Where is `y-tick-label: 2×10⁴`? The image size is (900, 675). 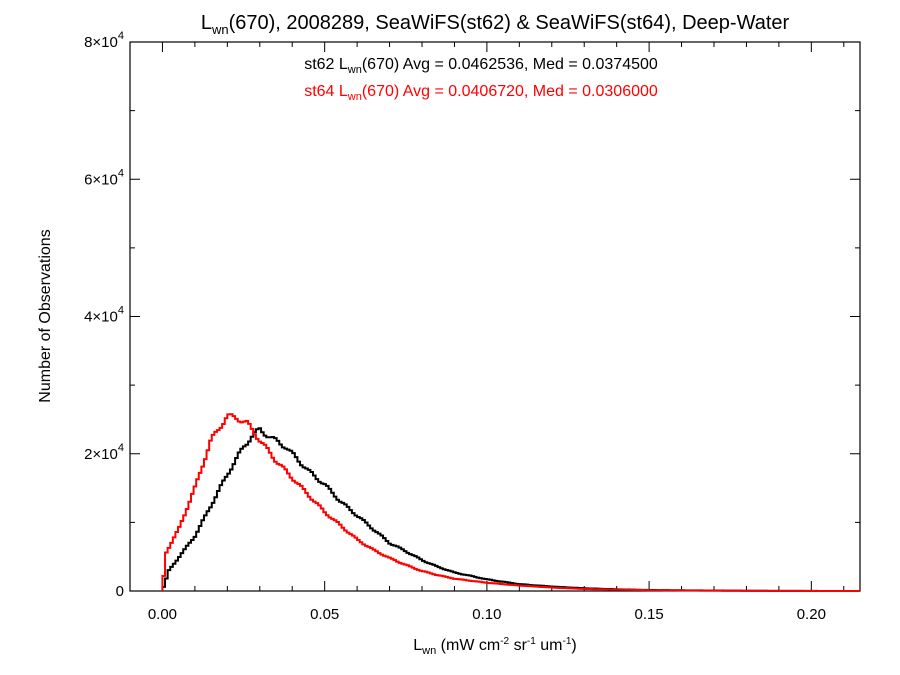
y-tick-label: 2×10⁴ is located at coordinates (104, 452).